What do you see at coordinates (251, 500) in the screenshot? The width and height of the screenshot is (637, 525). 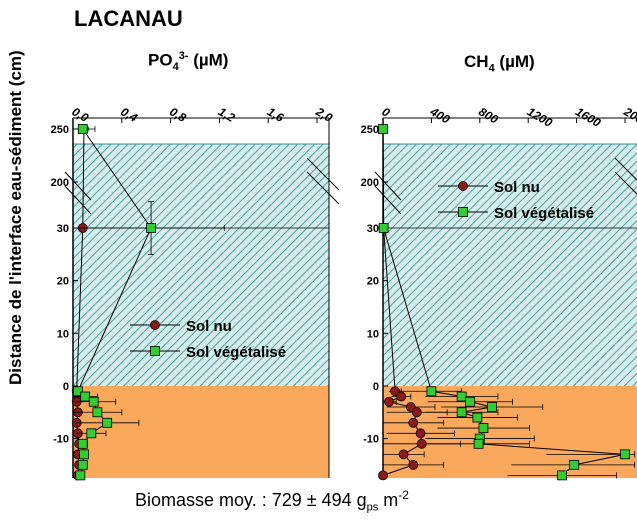 I see `footer-text: Biomasse moy. : 729 ± 494 g` at bounding box center [251, 500].